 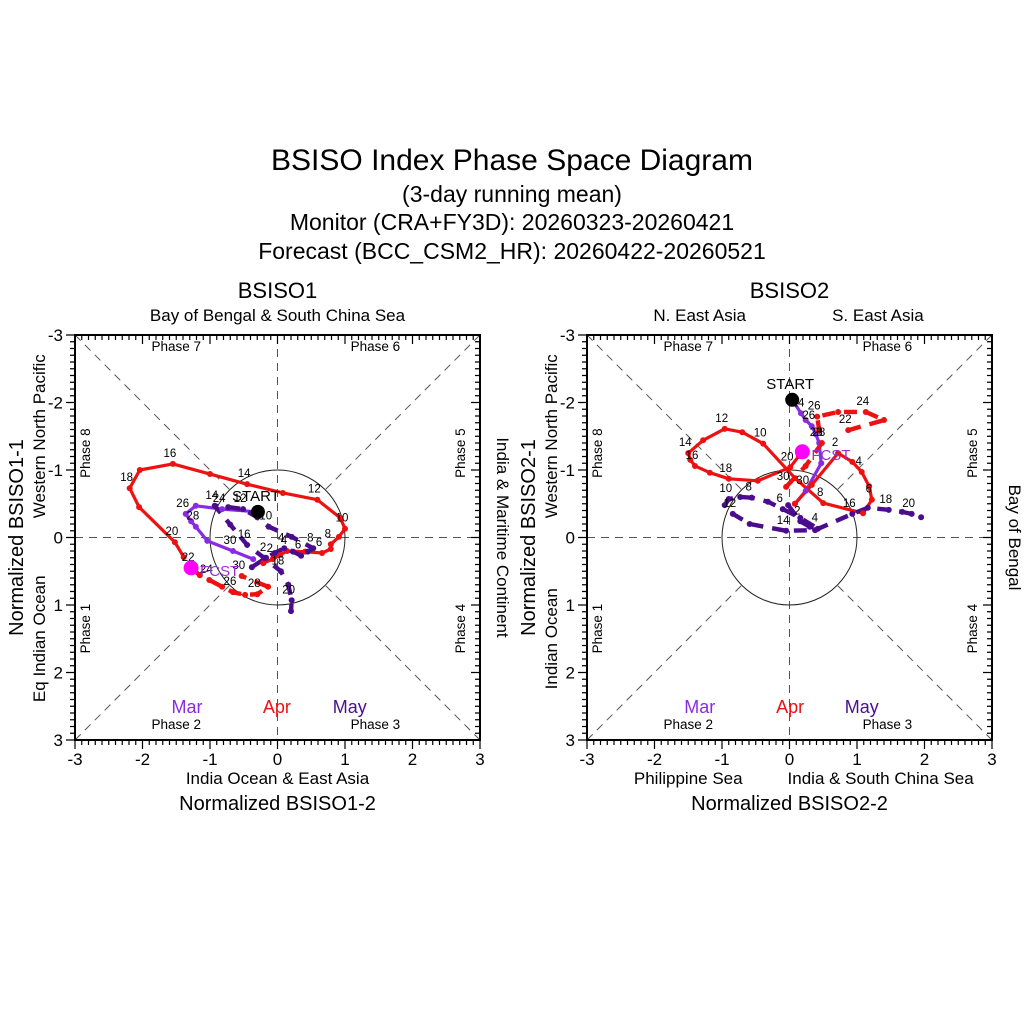 I want to click on phase-label: Phase 2, so click(x=176, y=724).